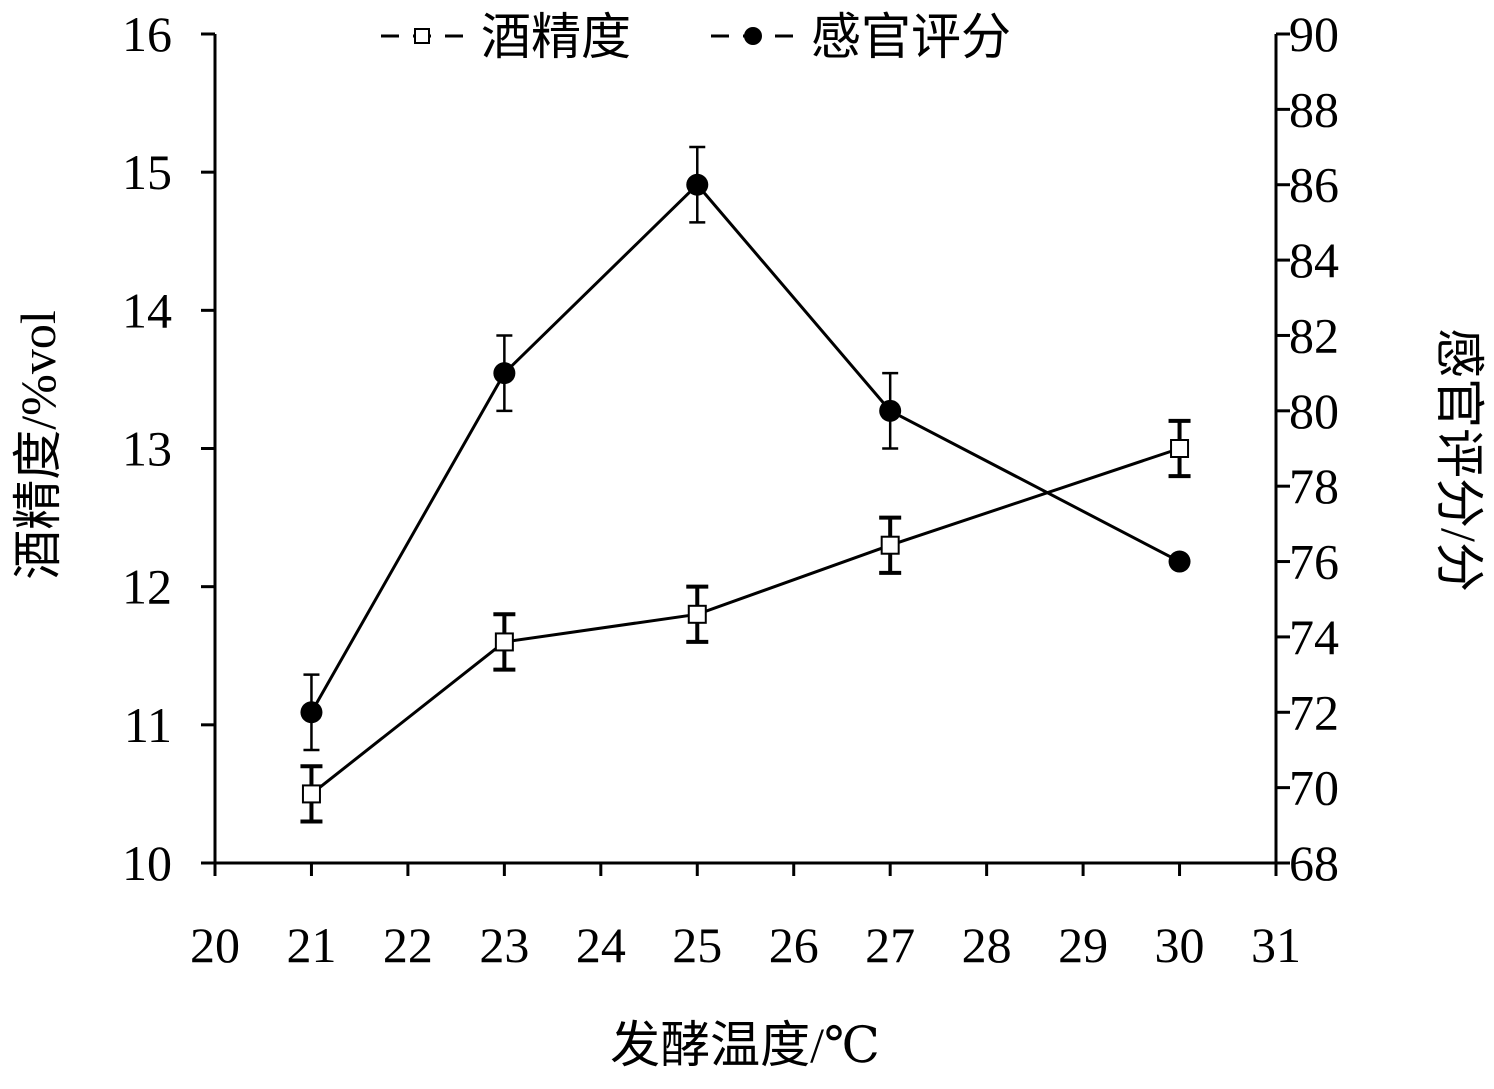 Image resolution: width=1494 pixels, height=1089 pixels. What do you see at coordinates (556, 37) in the screenshot?
I see `legend-label: 酒精度` at bounding box center [556, 37].